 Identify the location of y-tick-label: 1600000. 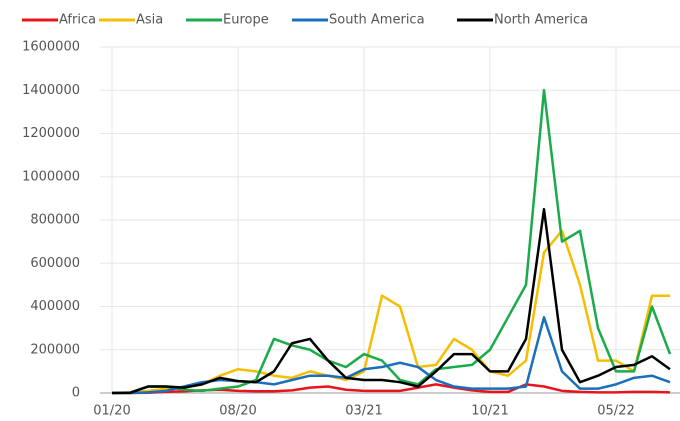
(51, 47).